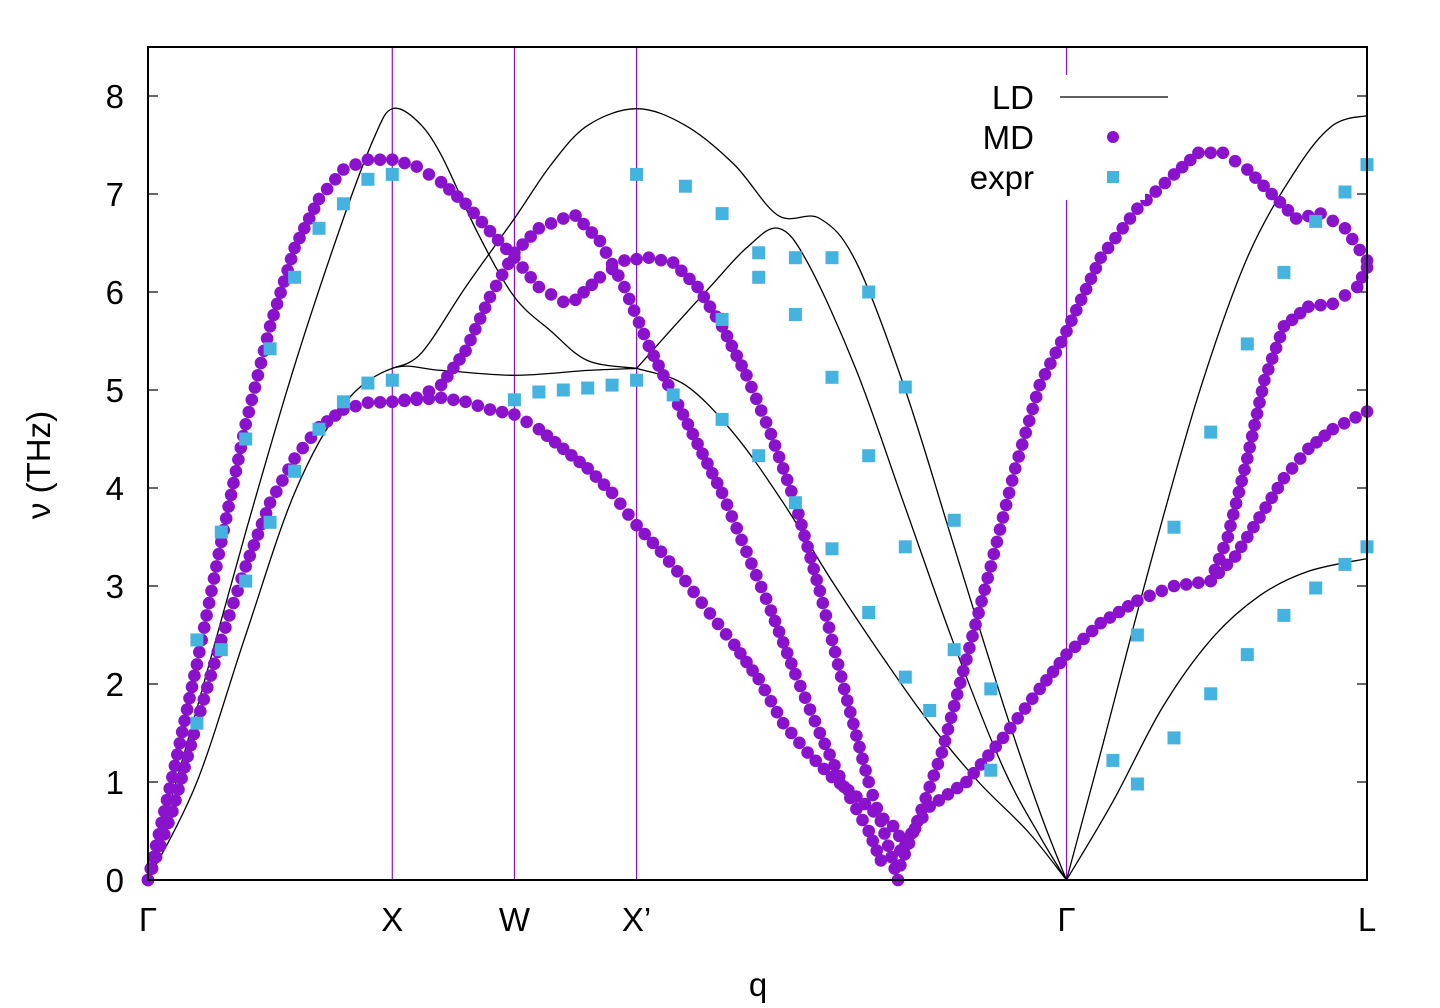 Image resolution: width=1440 pixels, height=1008 pixels. Describe the element at coordinates (115, 488) in the screenshot. I see `ytick-label-4: 4` at that location.